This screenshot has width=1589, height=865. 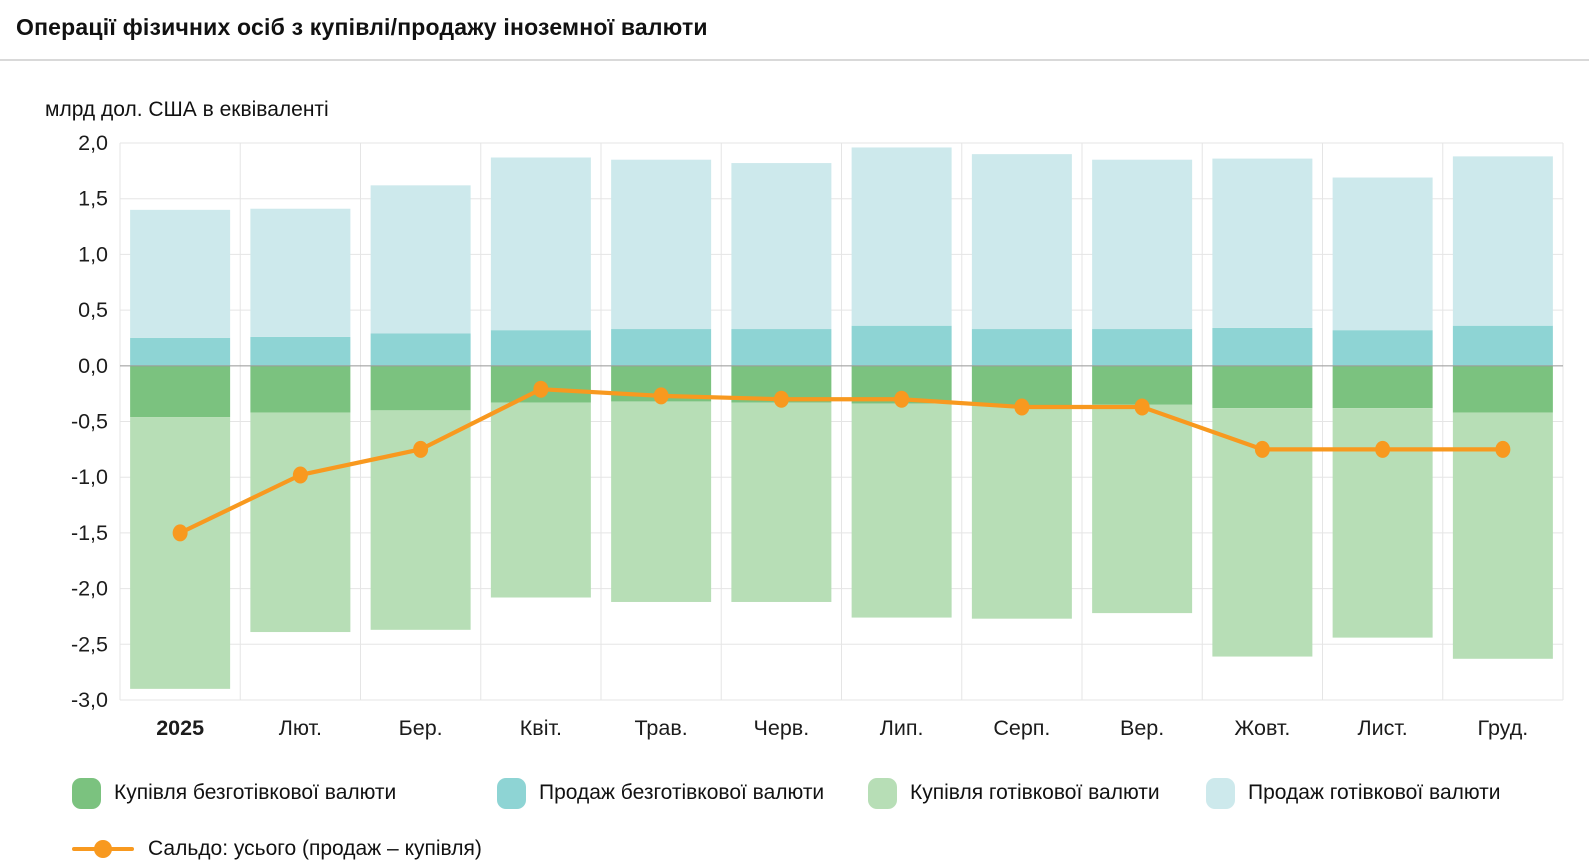 What do you see at coordinates (1383, 449) in the screenshot?
I see `saldo-point-Лист.` at bounding box center [1383, 449].